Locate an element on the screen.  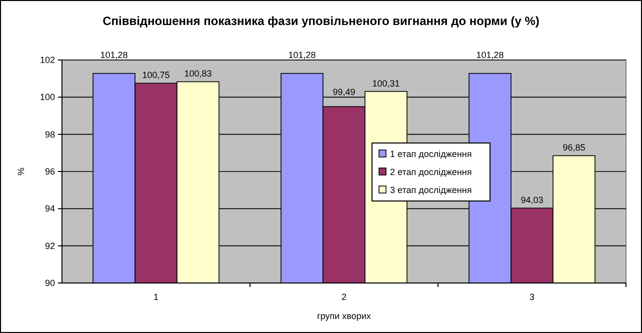
y-tick-label: 100 is located at coordinates (47, 97).